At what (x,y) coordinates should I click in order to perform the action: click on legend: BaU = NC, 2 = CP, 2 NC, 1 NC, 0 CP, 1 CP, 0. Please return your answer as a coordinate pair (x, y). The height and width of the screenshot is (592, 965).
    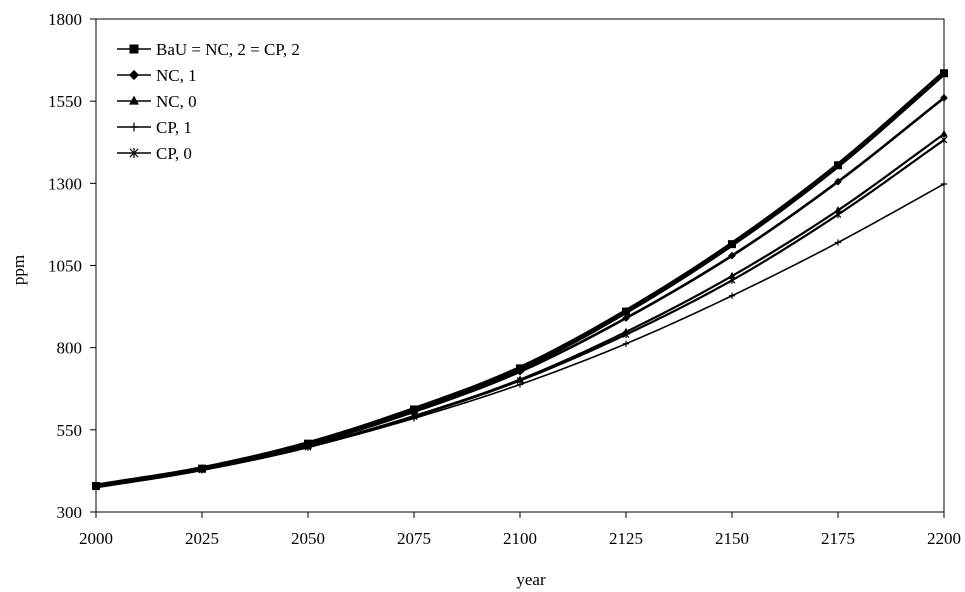
    Looking at the image, I should click on (208, 101).